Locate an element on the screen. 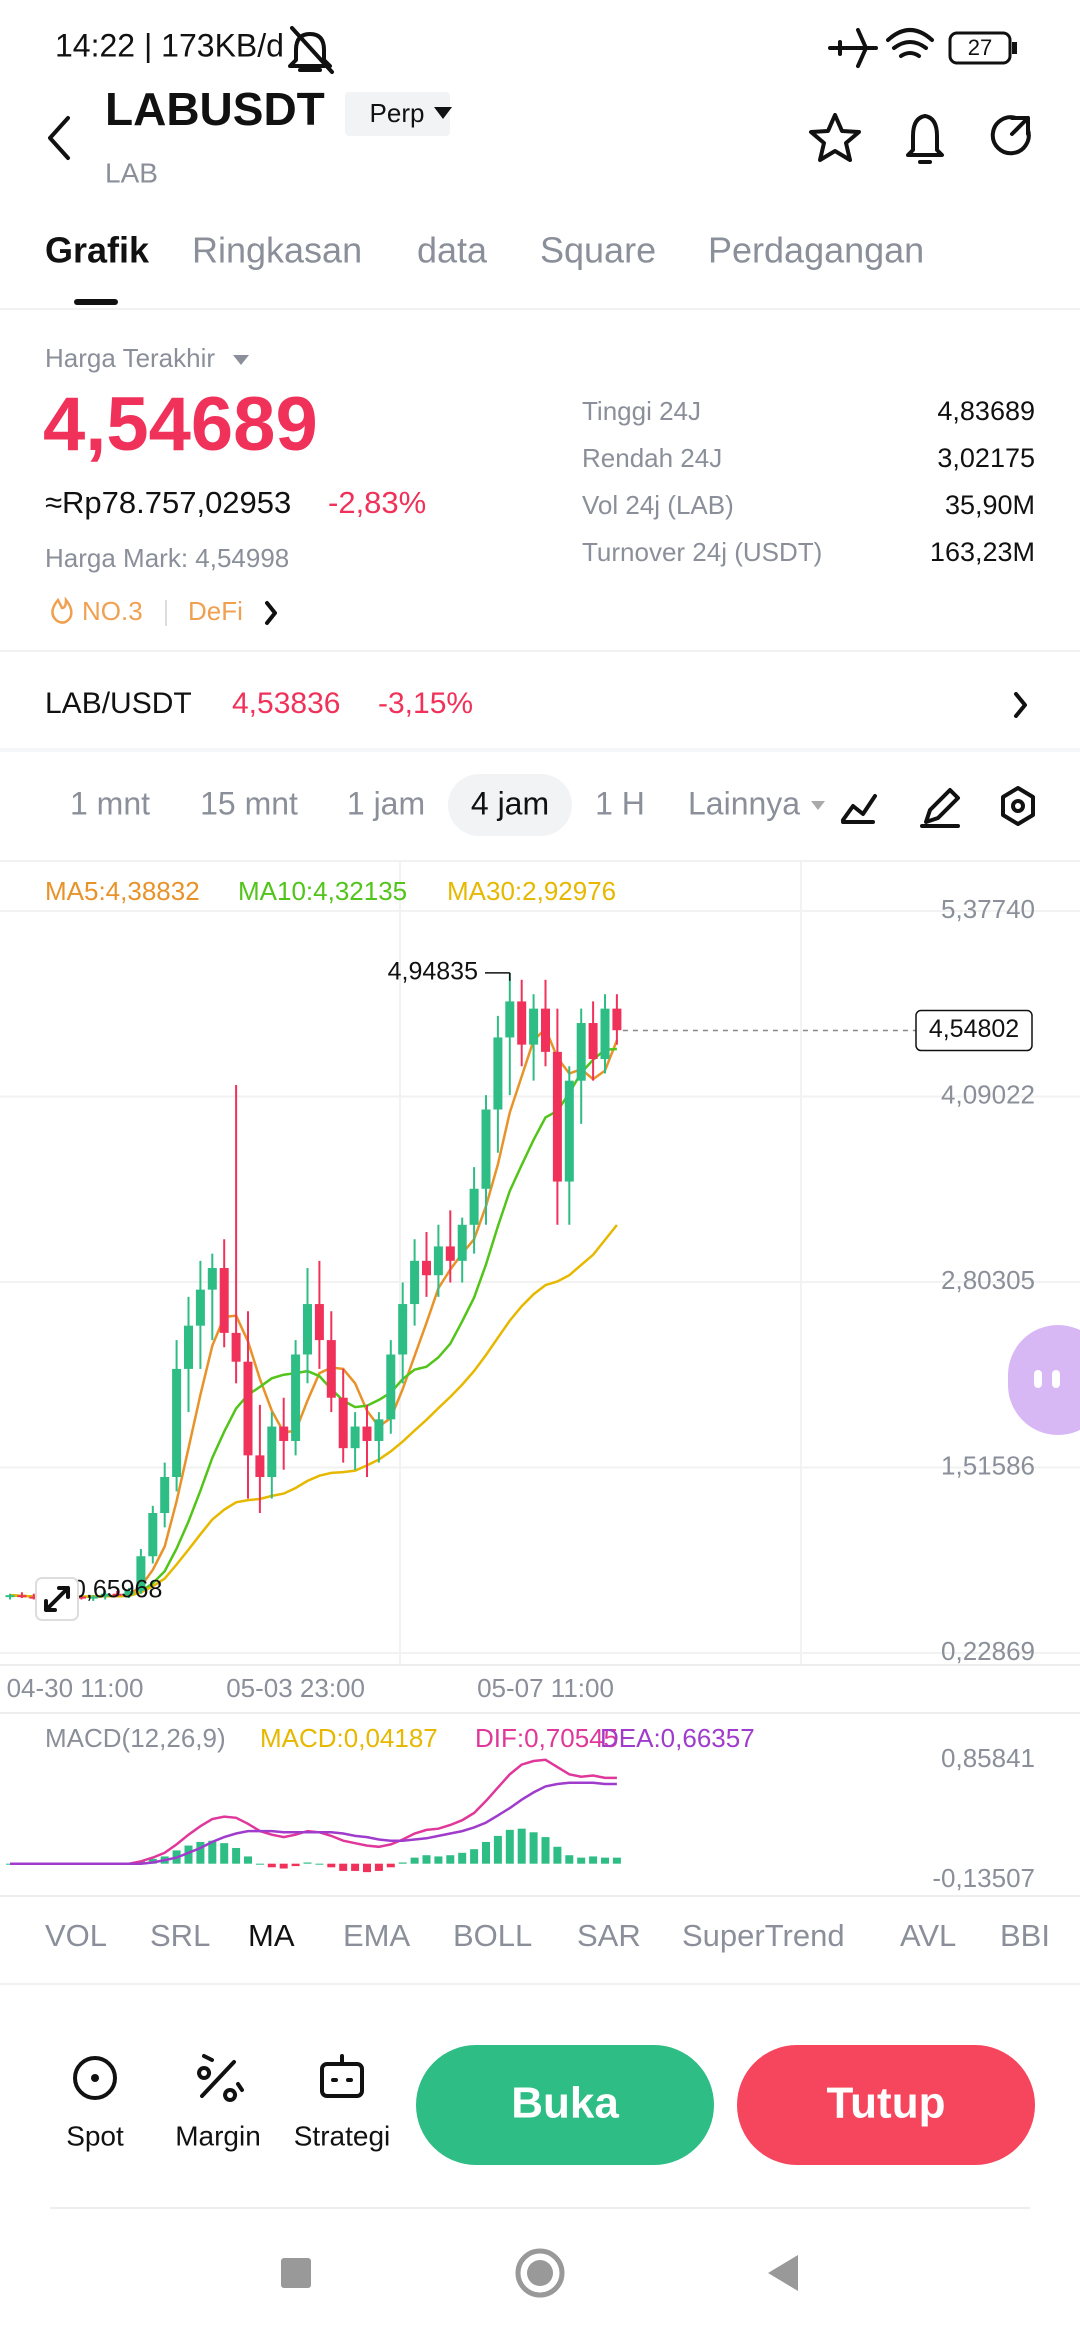  favorite-button is located at coordinates (835, 137).